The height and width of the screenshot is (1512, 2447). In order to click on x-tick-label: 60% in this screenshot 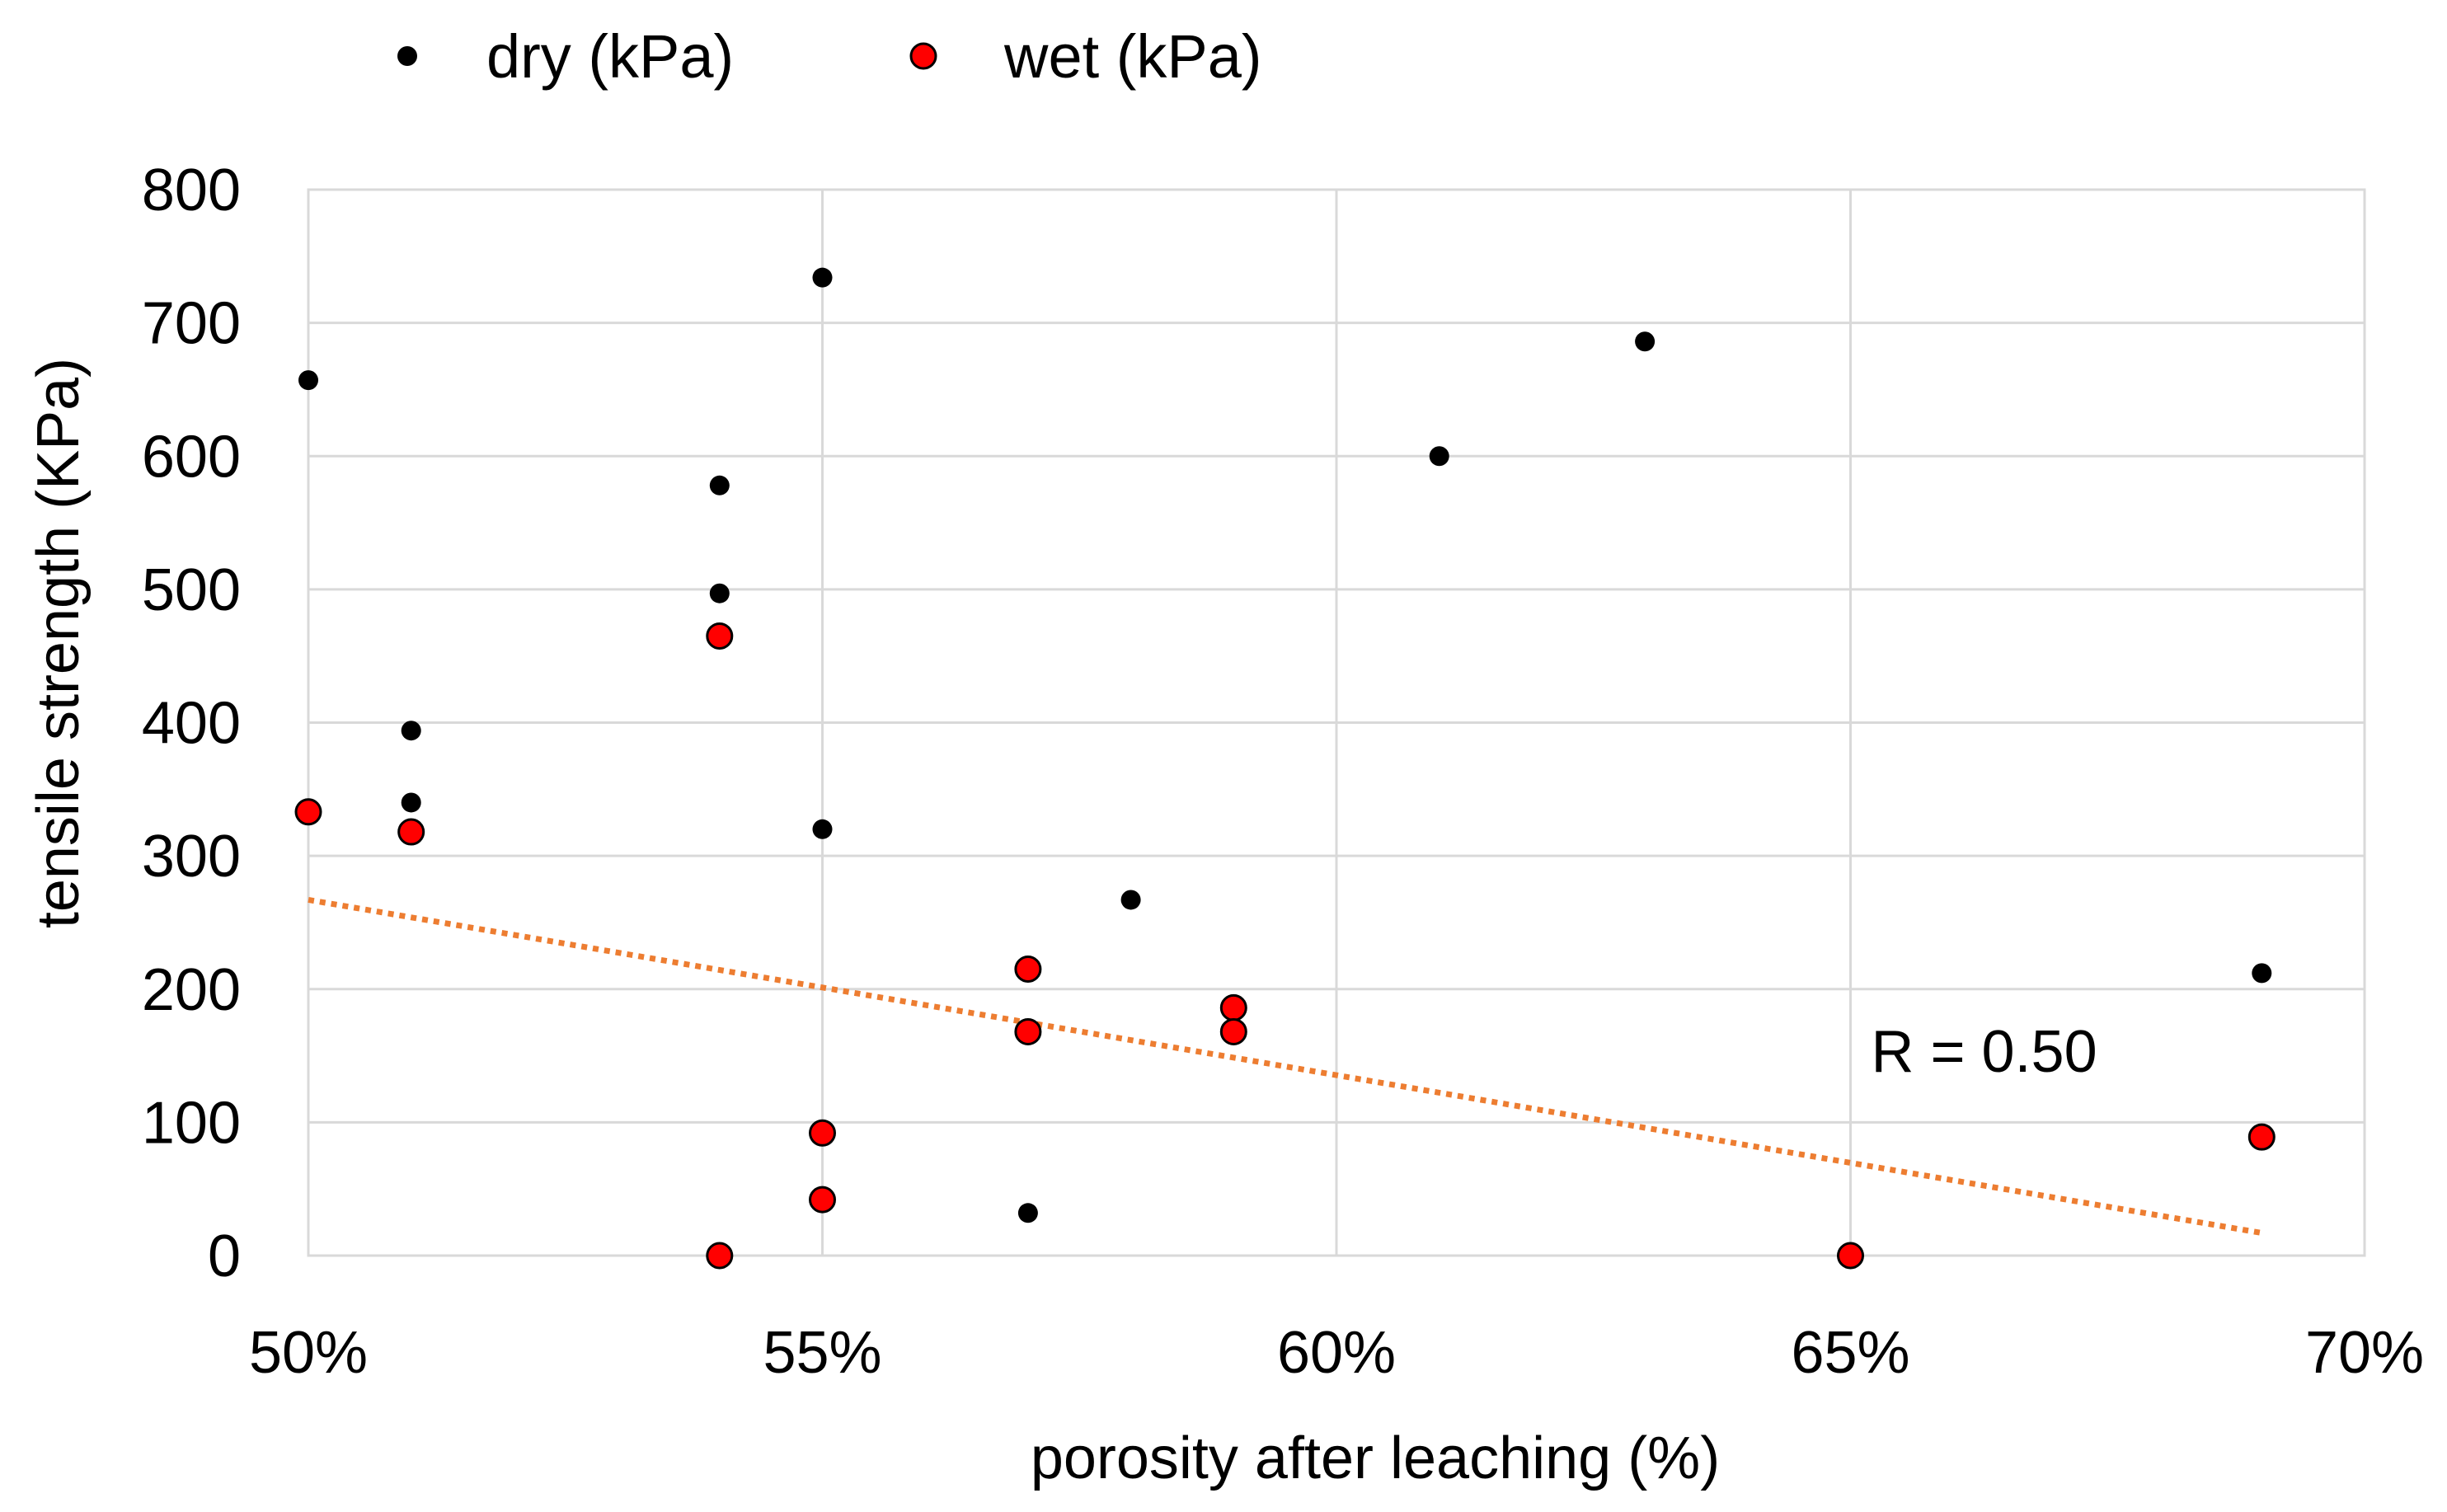, I will do `click(1336, 1353)`.